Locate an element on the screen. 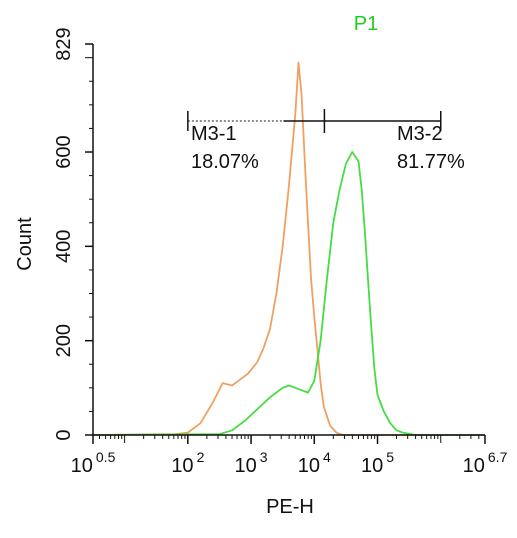 This screenshot has width=517, height=538. x-tick-label: 10 2 is located at coordinates (187, 463).